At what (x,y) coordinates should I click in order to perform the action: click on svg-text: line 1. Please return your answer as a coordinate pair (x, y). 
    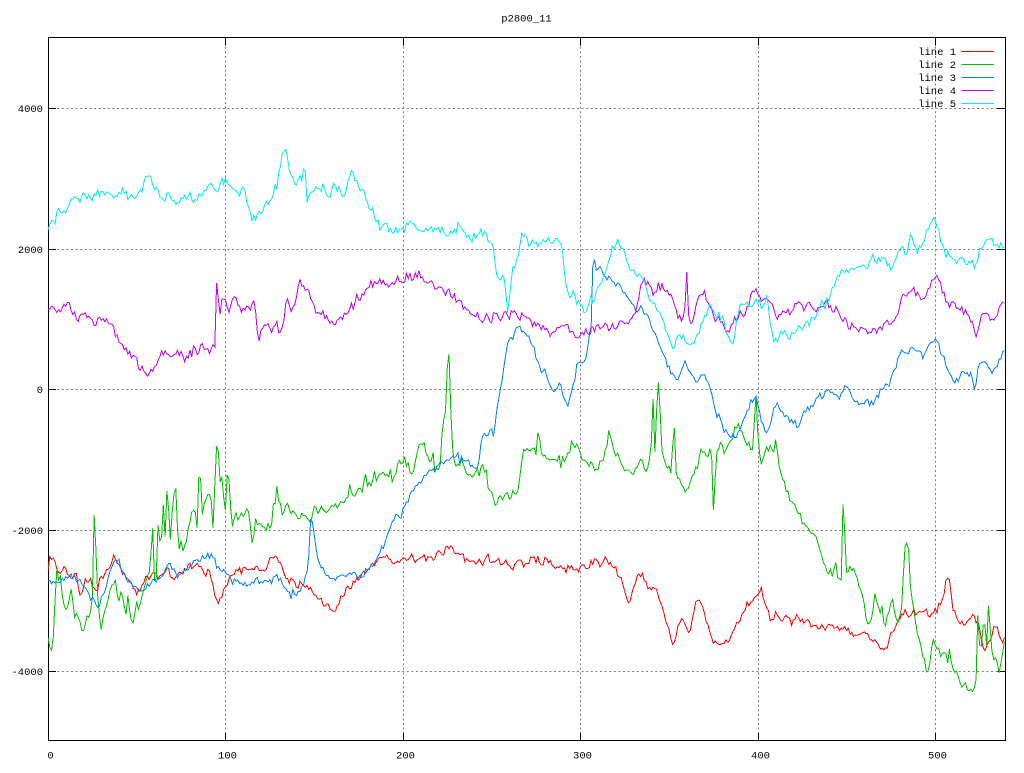
    Looking at the image, I should click on (937, 53).